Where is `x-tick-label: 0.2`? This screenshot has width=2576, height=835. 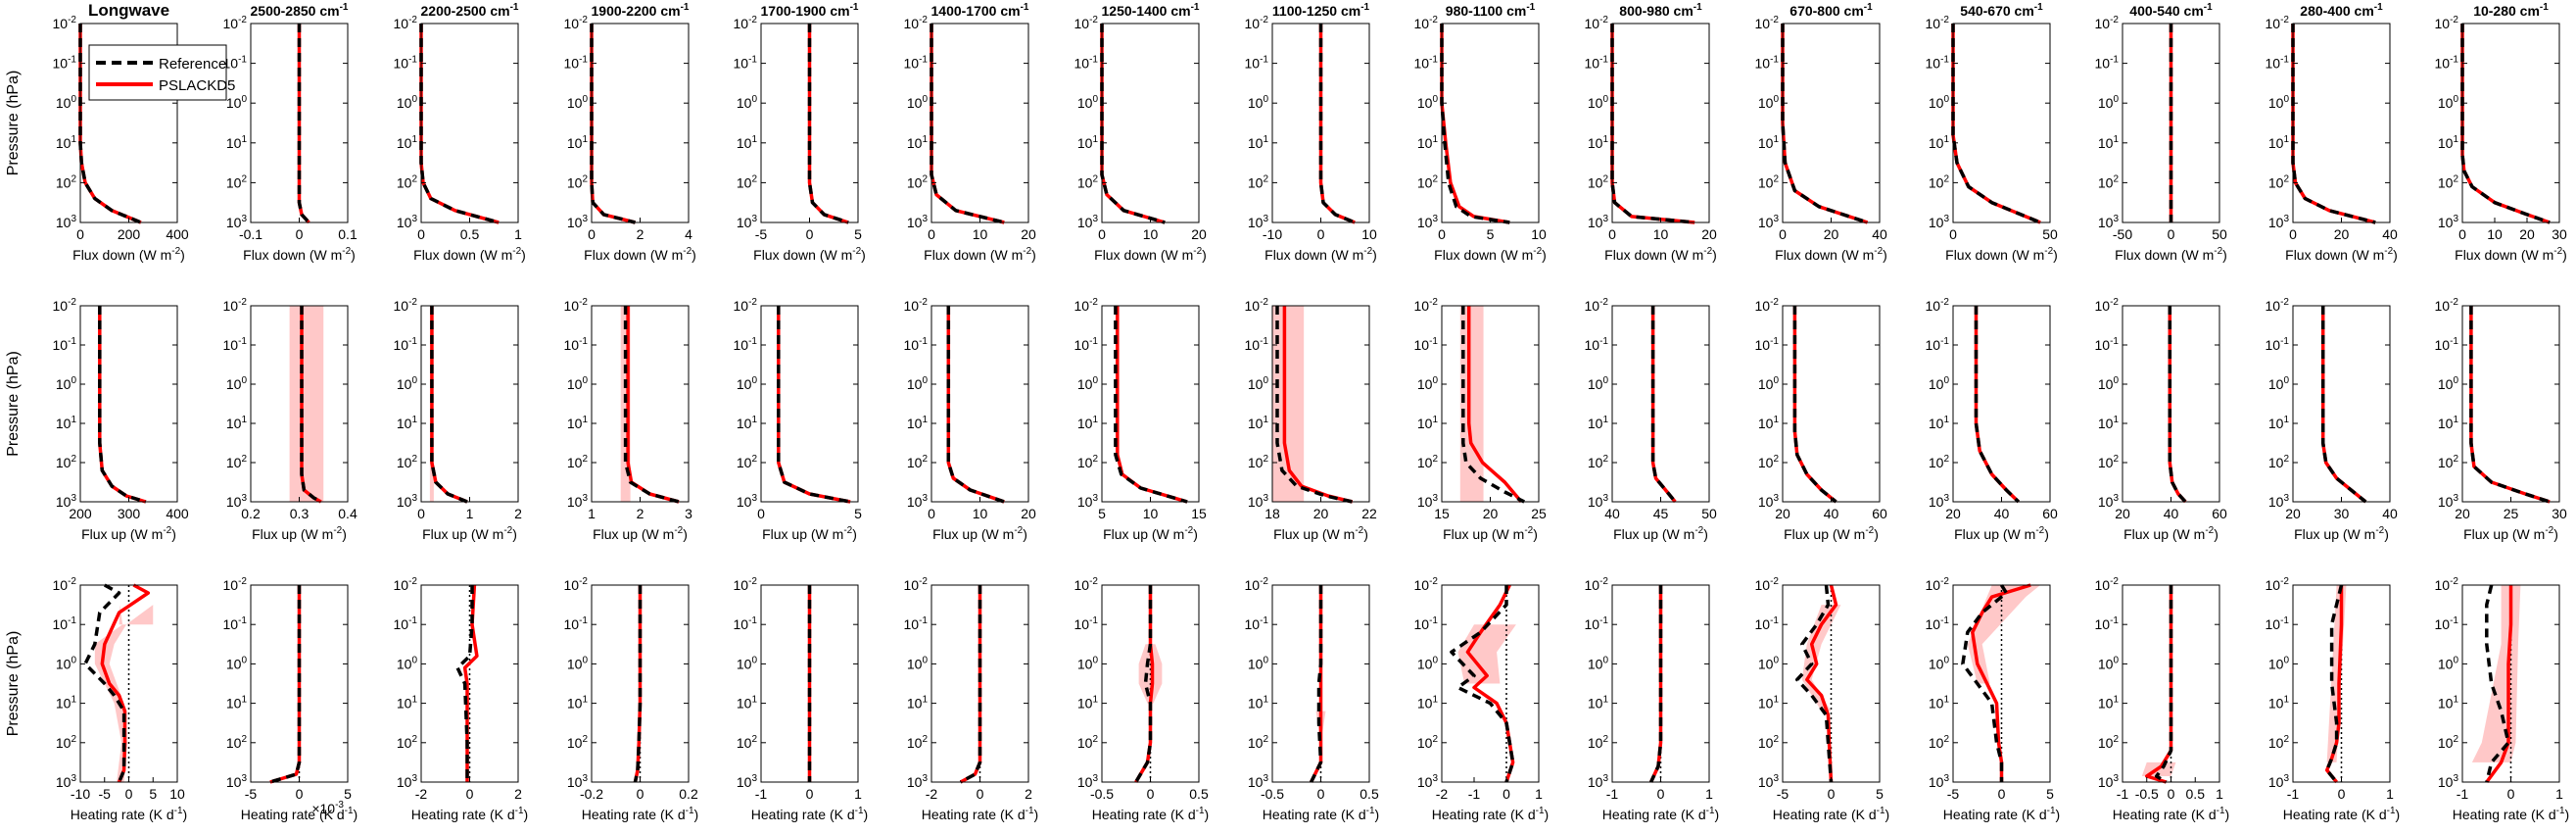 x-tick-label: 0.2 is located at coordinates (688, 794).